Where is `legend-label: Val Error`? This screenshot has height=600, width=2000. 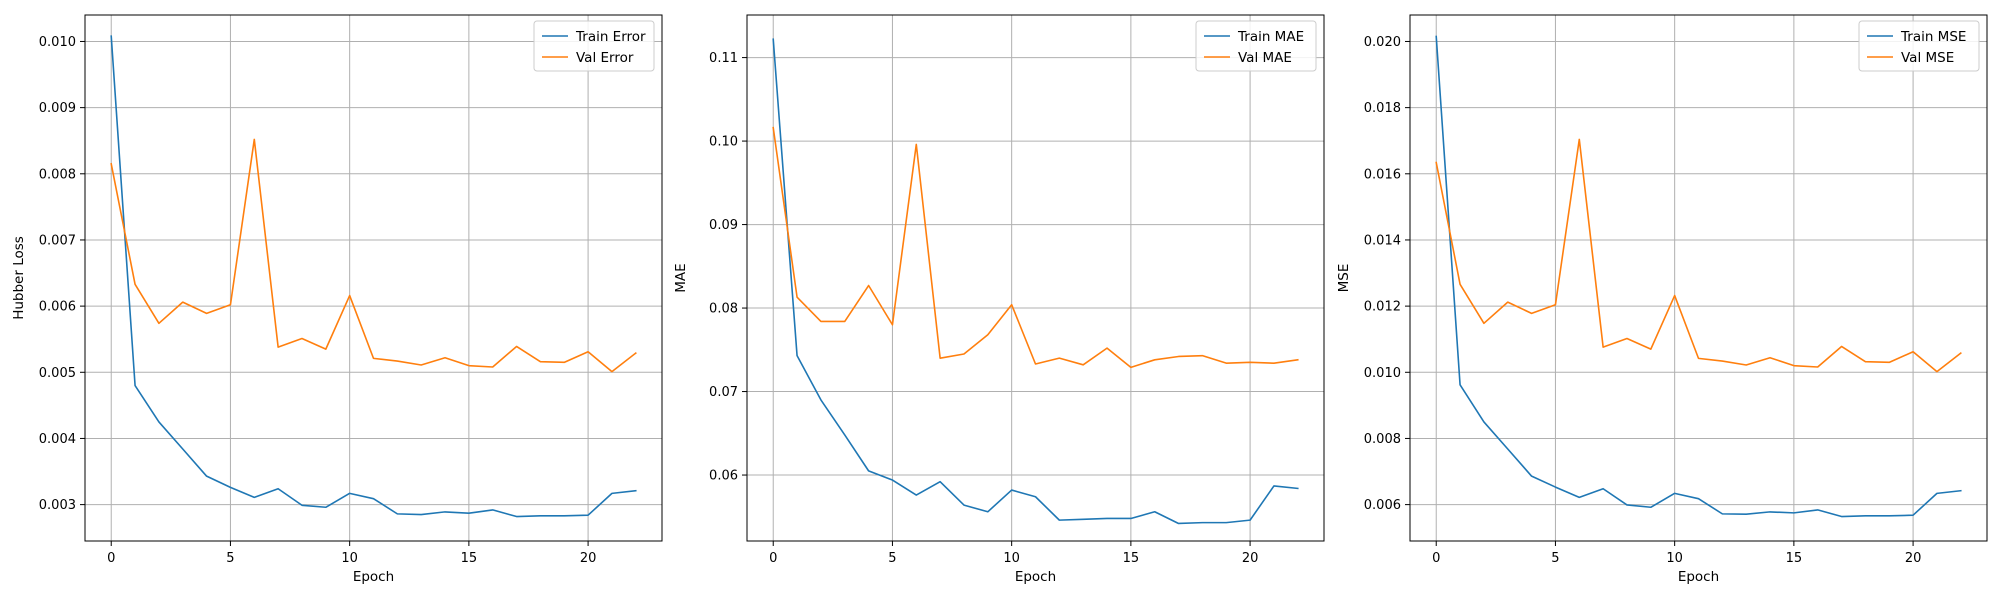
legend-label: Val Error is located at coordinates (605, 58).